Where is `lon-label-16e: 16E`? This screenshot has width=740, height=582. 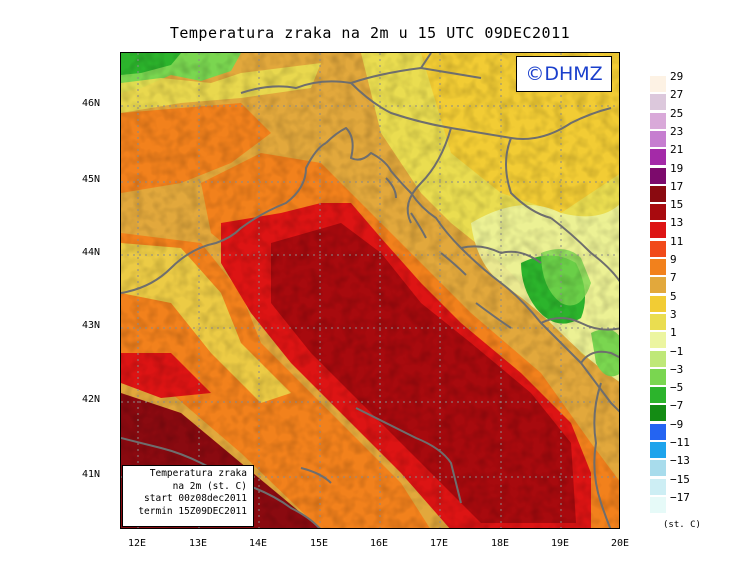 lon-label-16e: 16E is located at coordinates (379, 543).